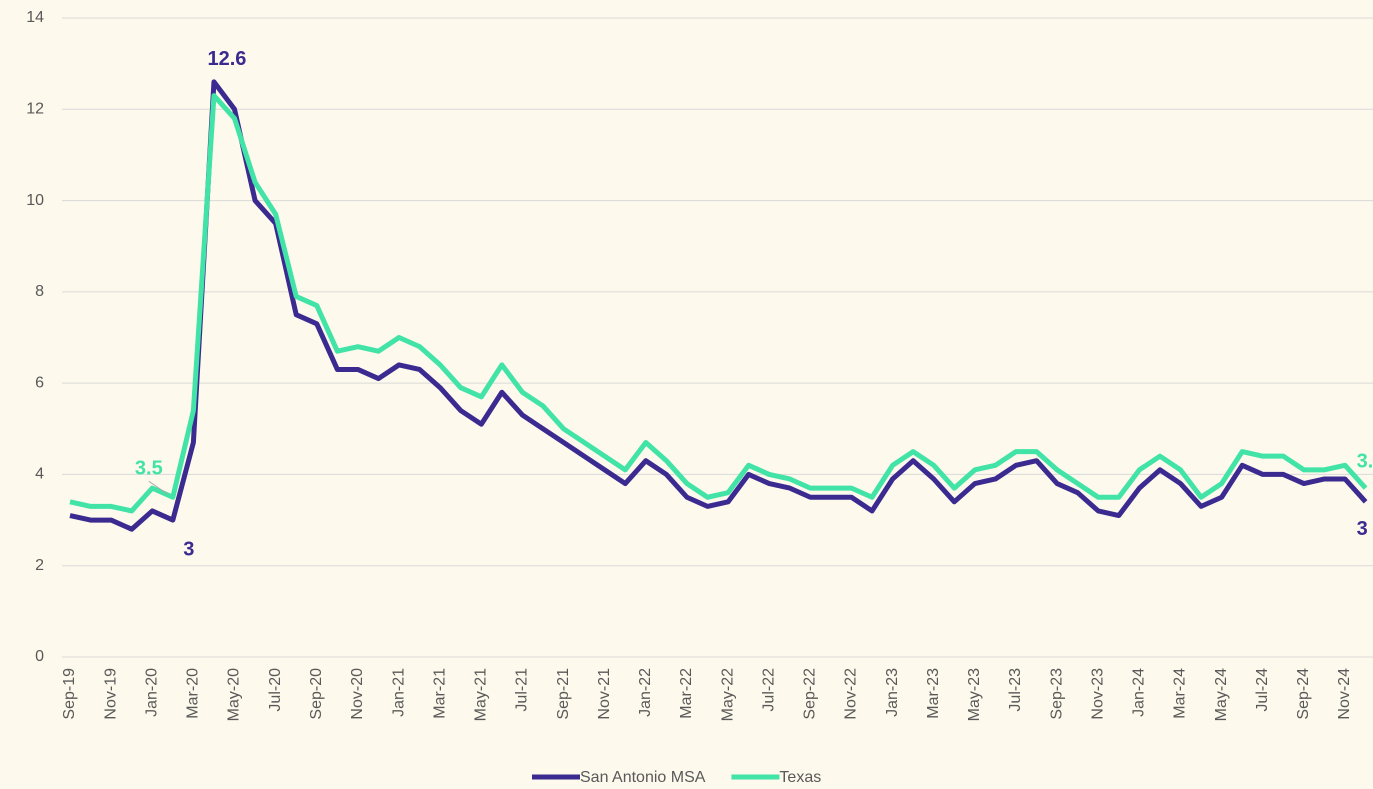 This screenshot has height=789, width=1373. What do you see at coordinates (149, 469) in the screenshot?
I see `data-label: 3.5` at bounding box center [149, 469].